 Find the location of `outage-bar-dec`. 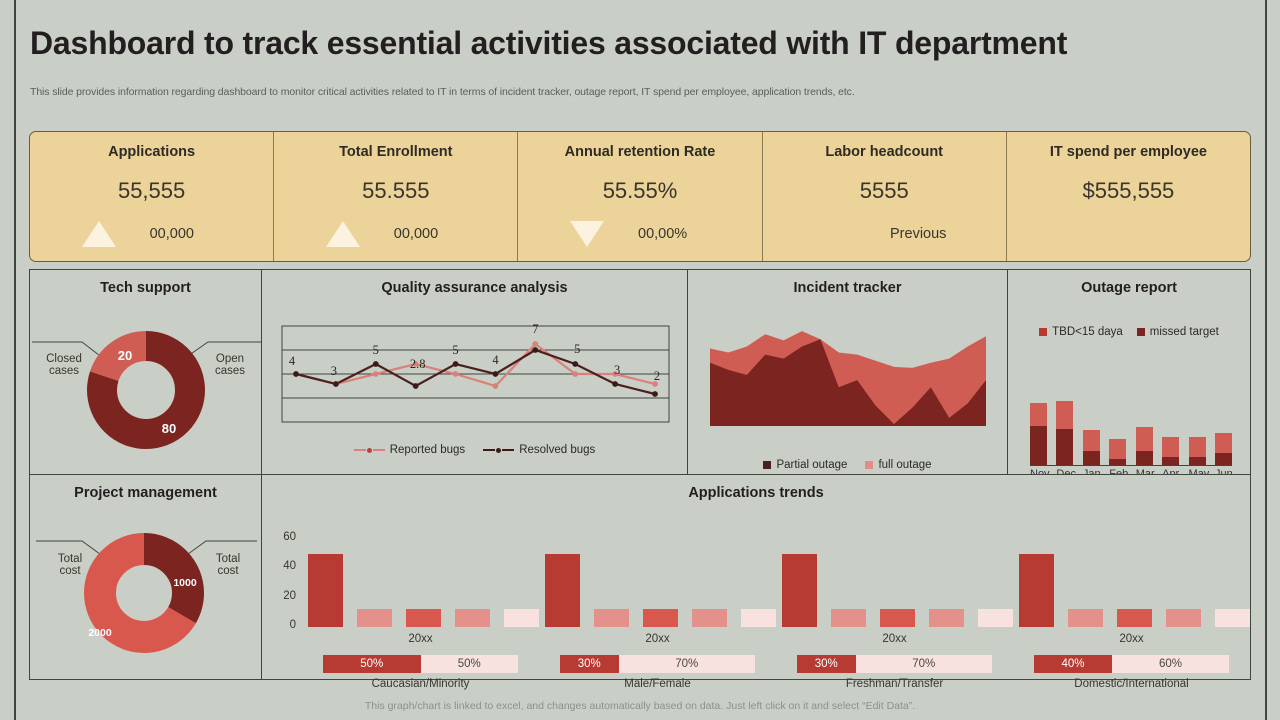

outage-bar-dec is located at coordinates (1065, 432).